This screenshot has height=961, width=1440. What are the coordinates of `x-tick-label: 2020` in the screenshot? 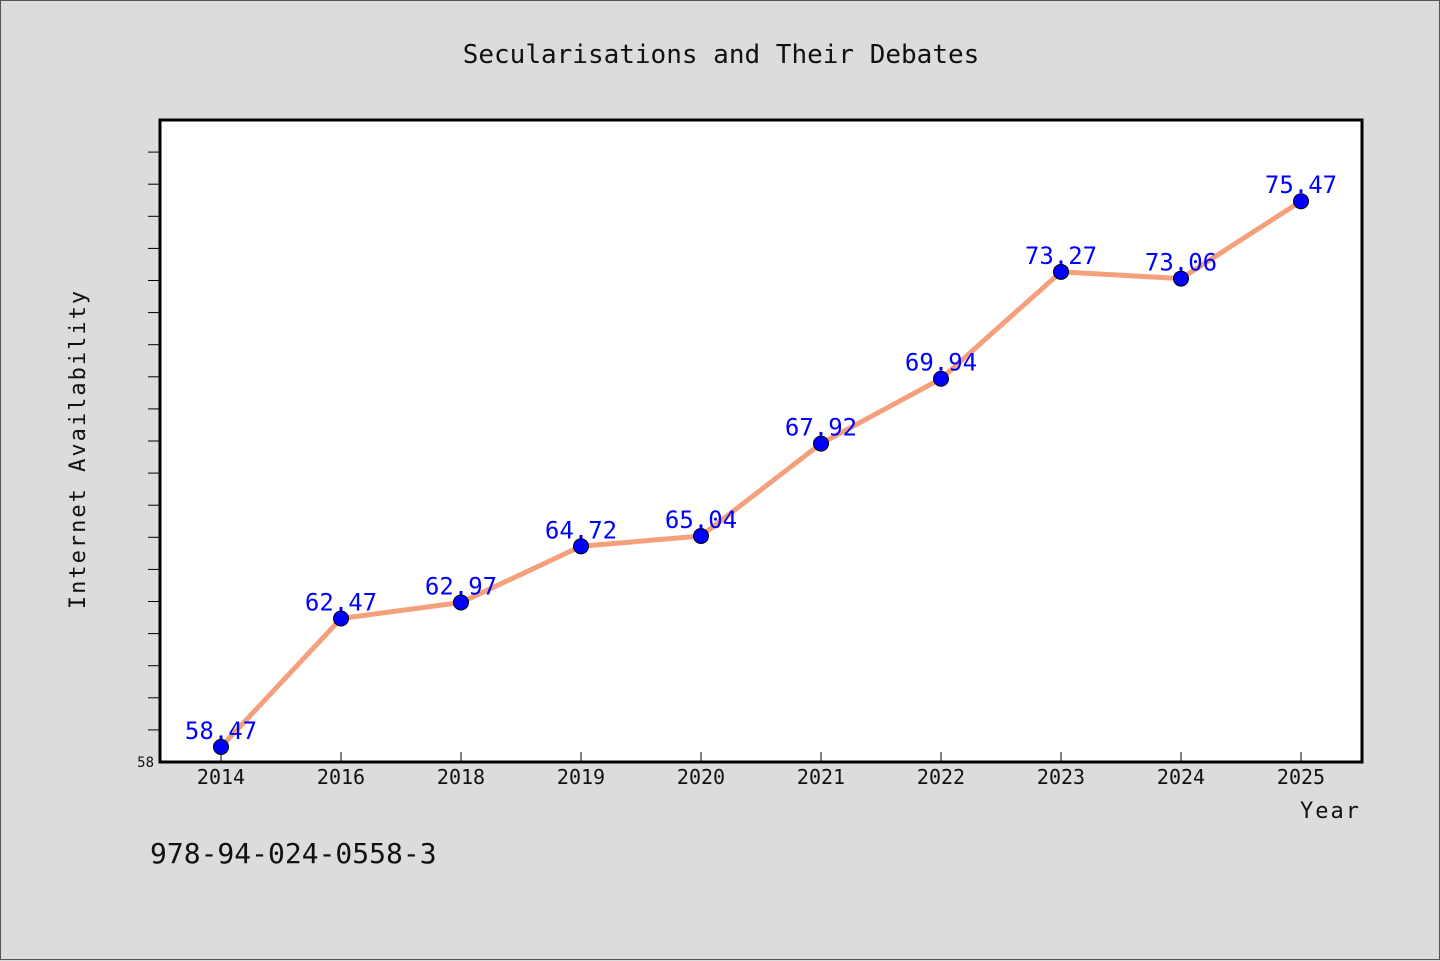 It's located at (701, 777).